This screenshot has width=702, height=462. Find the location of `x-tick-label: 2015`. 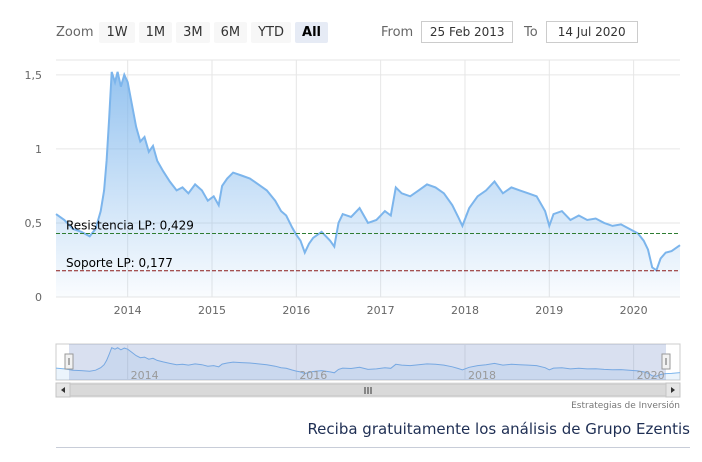

x-tick-label: 2015 is located at coordinates (212, 310).